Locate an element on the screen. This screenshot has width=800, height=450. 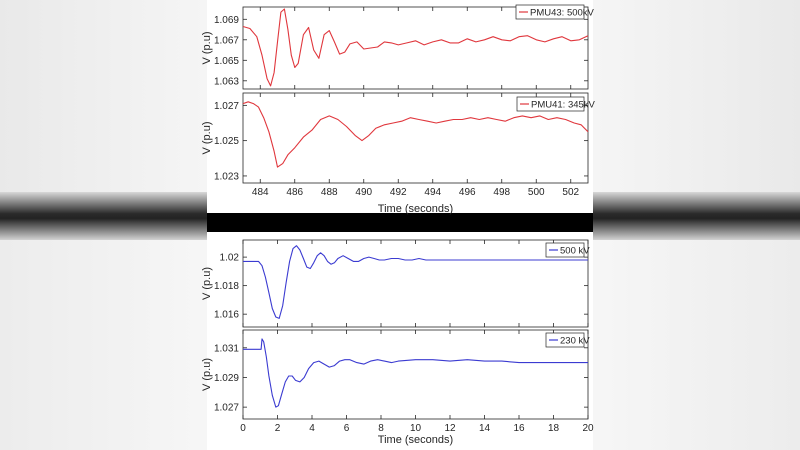
x-tick-label: 6 is located at coordinates (347, 428).